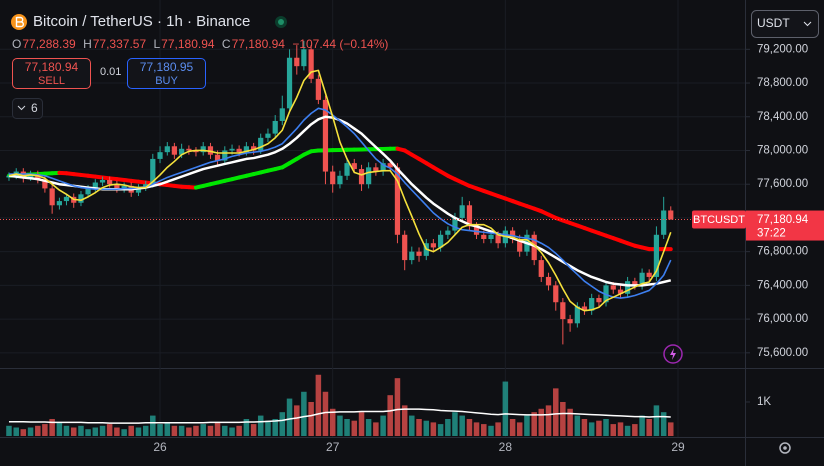 This screenshot has height=466, width=824. I want to click on sell-button: 77,180.94 SELL, so click(51, 73).